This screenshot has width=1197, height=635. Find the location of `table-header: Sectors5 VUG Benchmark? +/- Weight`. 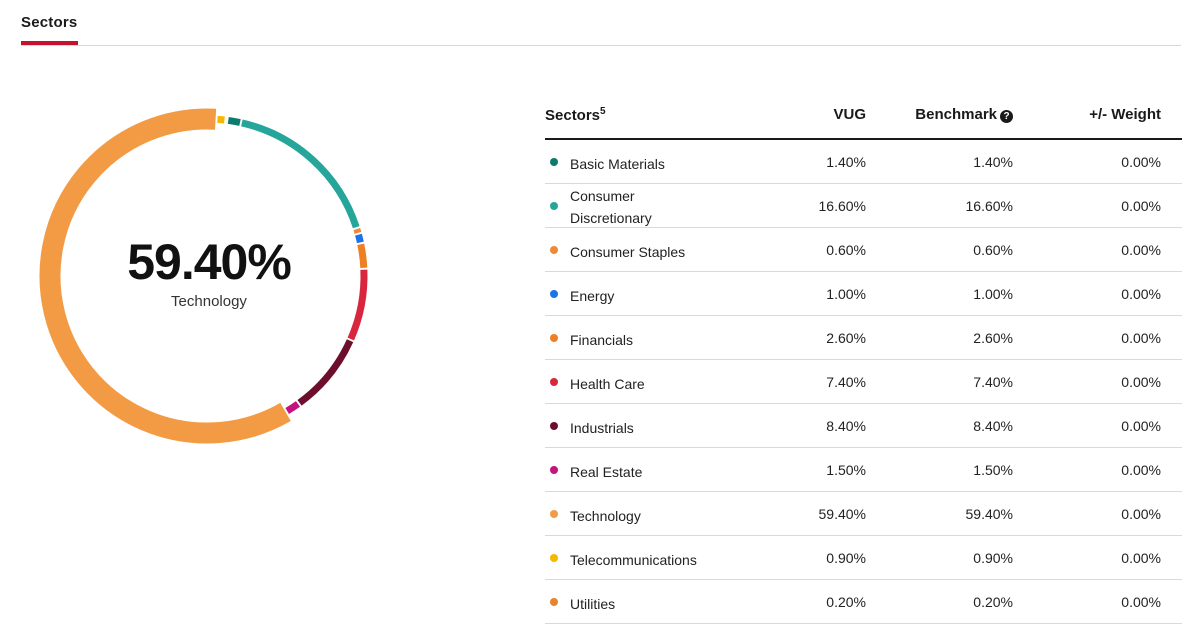

table-header: Sectors5 VUG Benchmark? +/- Weight is located at coordinates (863, 115).